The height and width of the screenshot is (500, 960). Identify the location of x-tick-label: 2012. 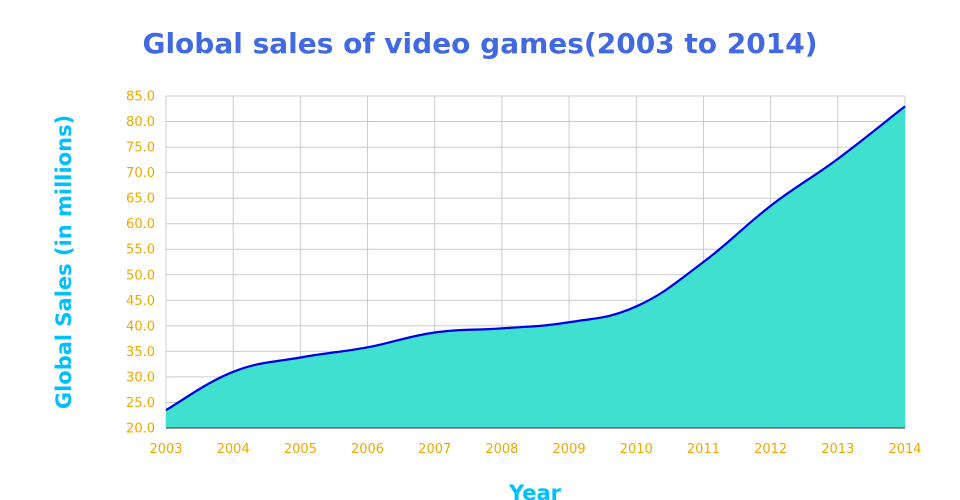
(770, 449).